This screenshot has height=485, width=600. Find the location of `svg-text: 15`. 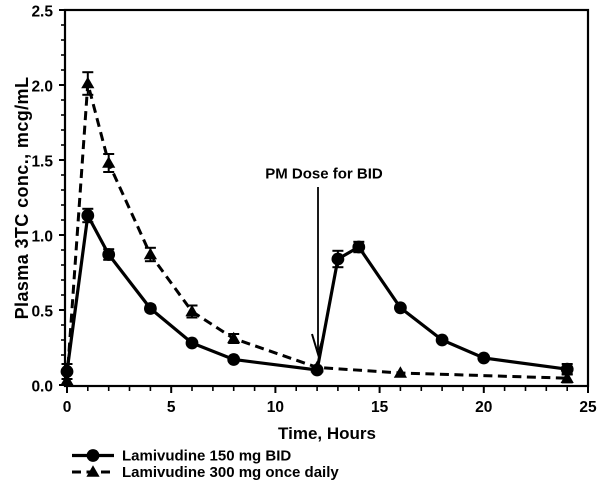

svg-text: 15 is located at coordinates (380, 407).